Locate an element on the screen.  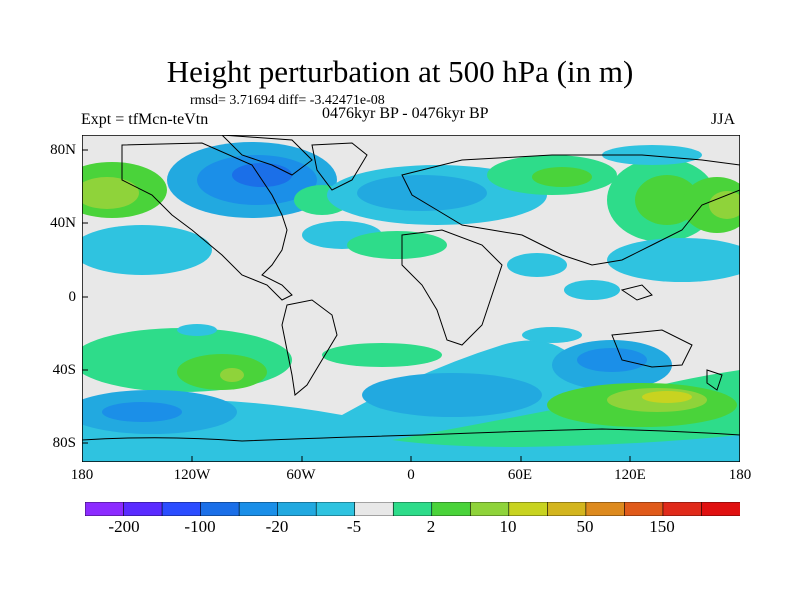
lon-tick-180w: 180 is located at coordinates (82, 475).